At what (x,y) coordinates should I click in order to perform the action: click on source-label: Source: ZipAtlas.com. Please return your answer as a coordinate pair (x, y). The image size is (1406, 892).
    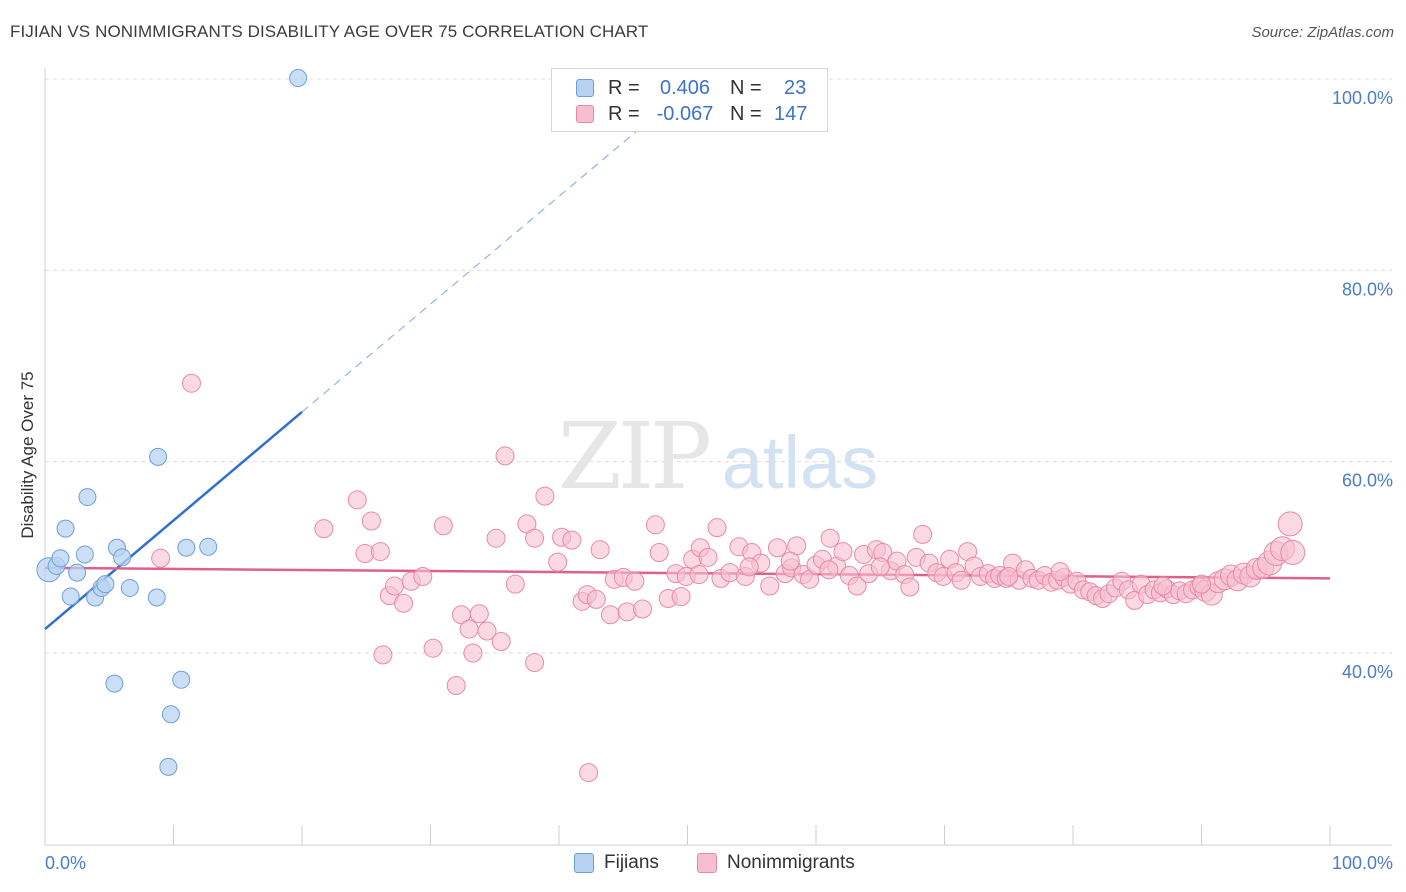
    Looking at the image, I should click on (1322, 32).